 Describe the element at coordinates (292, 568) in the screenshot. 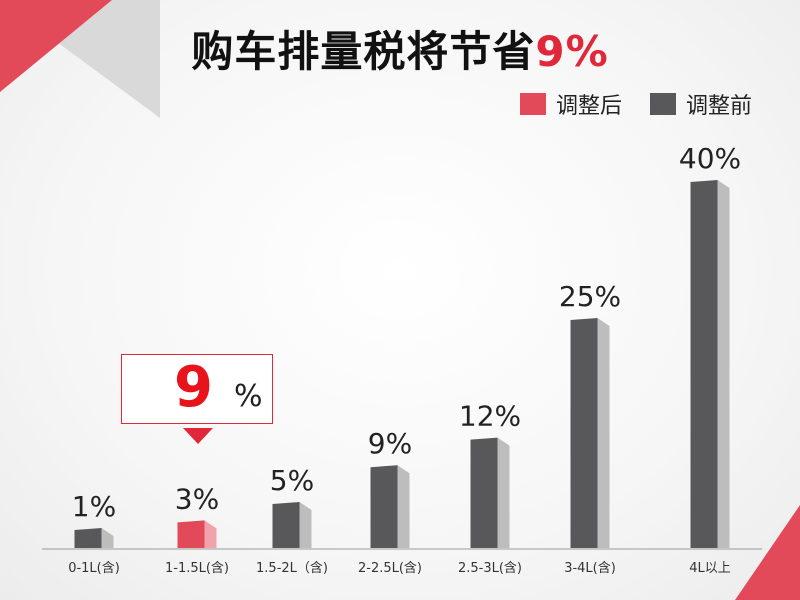

I see `x-tick-label-2: 1.5-2L（含)` at that location.